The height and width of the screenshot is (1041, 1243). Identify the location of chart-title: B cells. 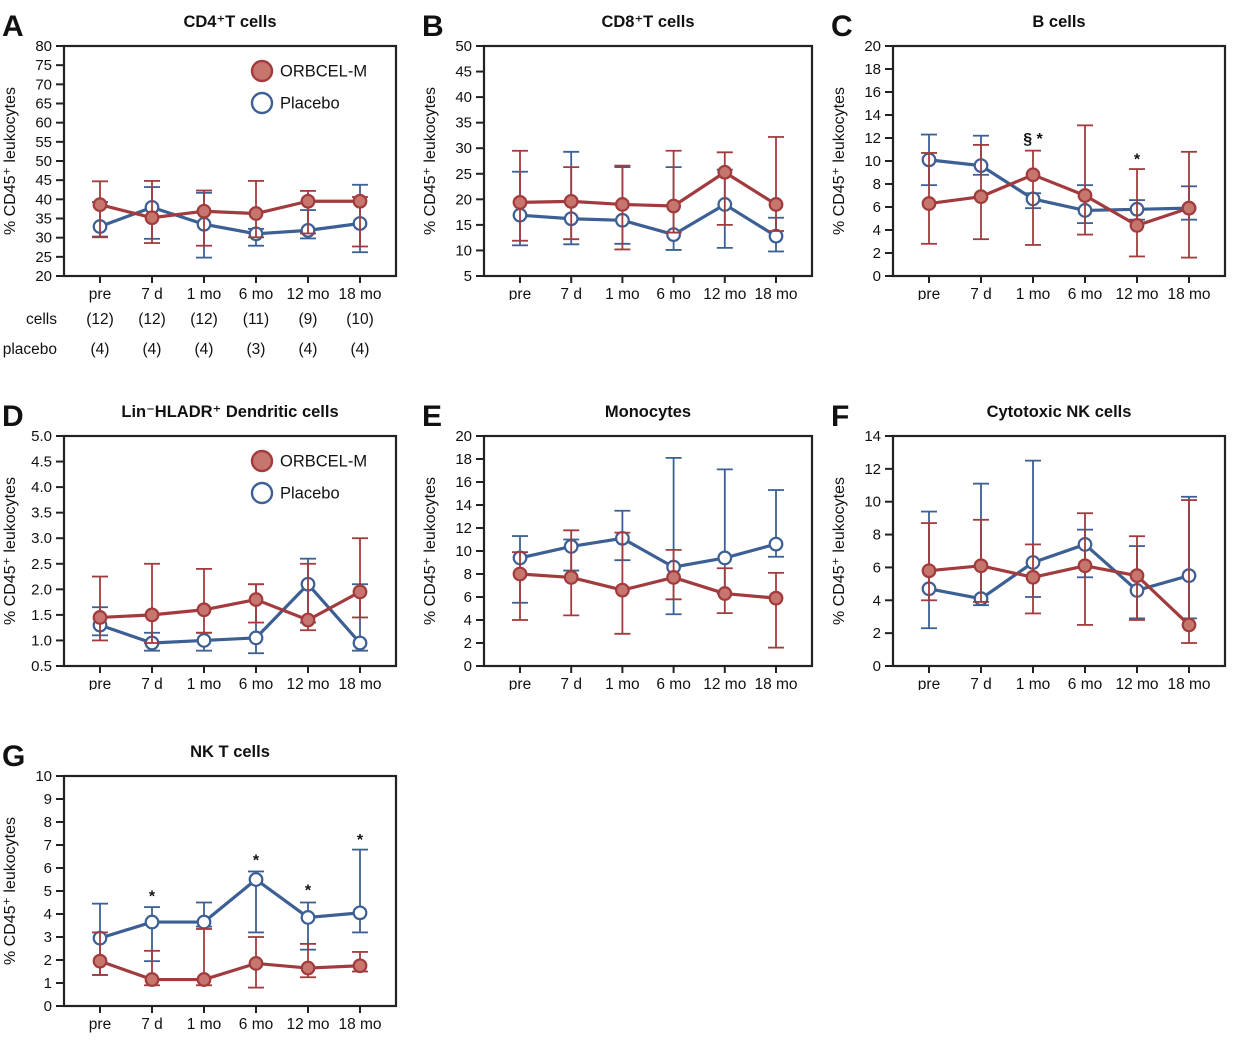
(1058, 22).